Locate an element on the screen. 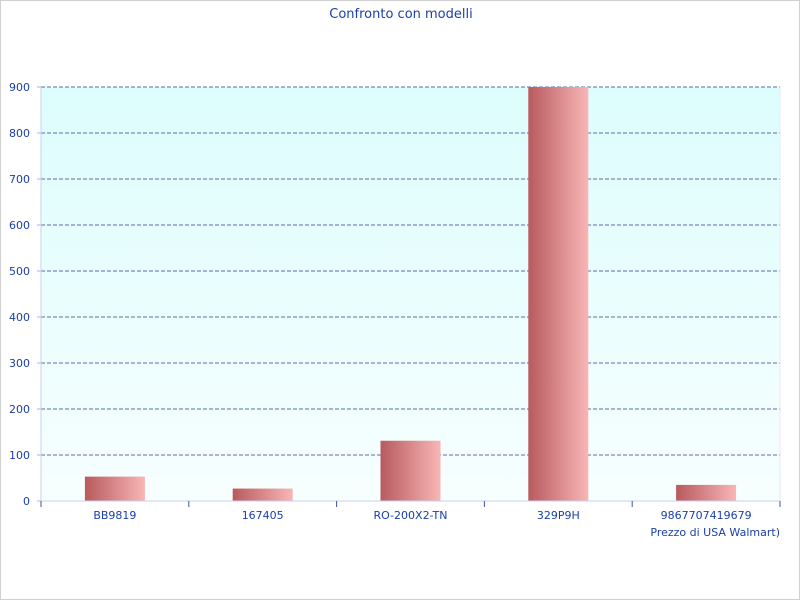 This screenshot has height=601, width=800. bar-ro-200x2-tn is located at coordinates (410, 470).